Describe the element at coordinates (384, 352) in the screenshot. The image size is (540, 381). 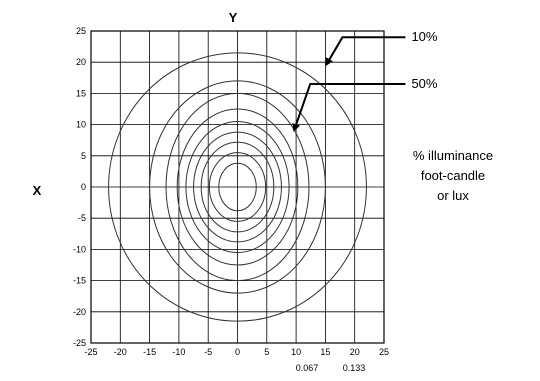
I see `x-tick-label-10: 25` at that location.